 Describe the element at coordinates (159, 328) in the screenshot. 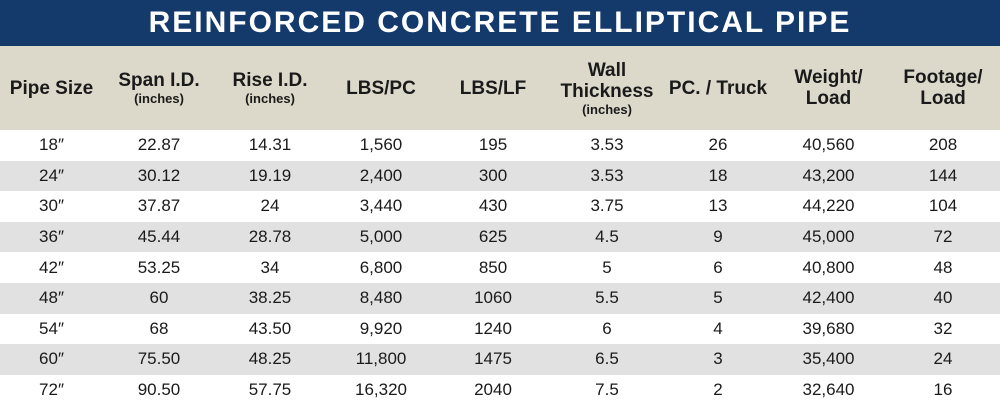

I see `cell-span-id: 68` at that location.